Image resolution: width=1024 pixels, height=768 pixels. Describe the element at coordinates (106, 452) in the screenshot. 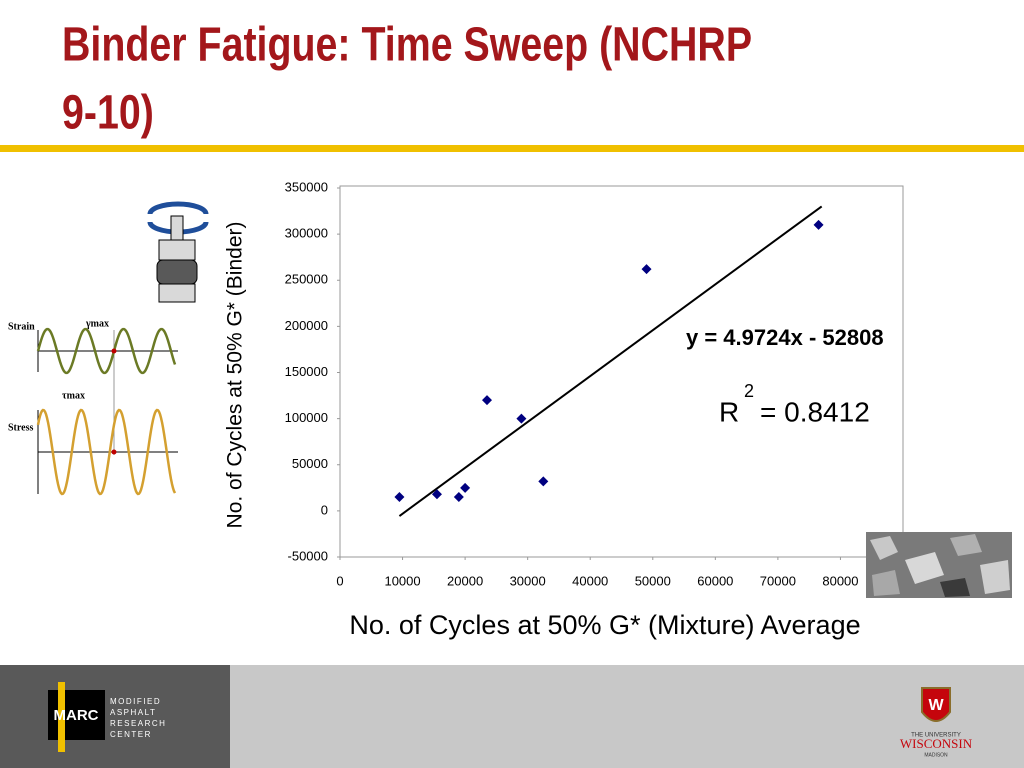

I see `stress-wave` at that location.